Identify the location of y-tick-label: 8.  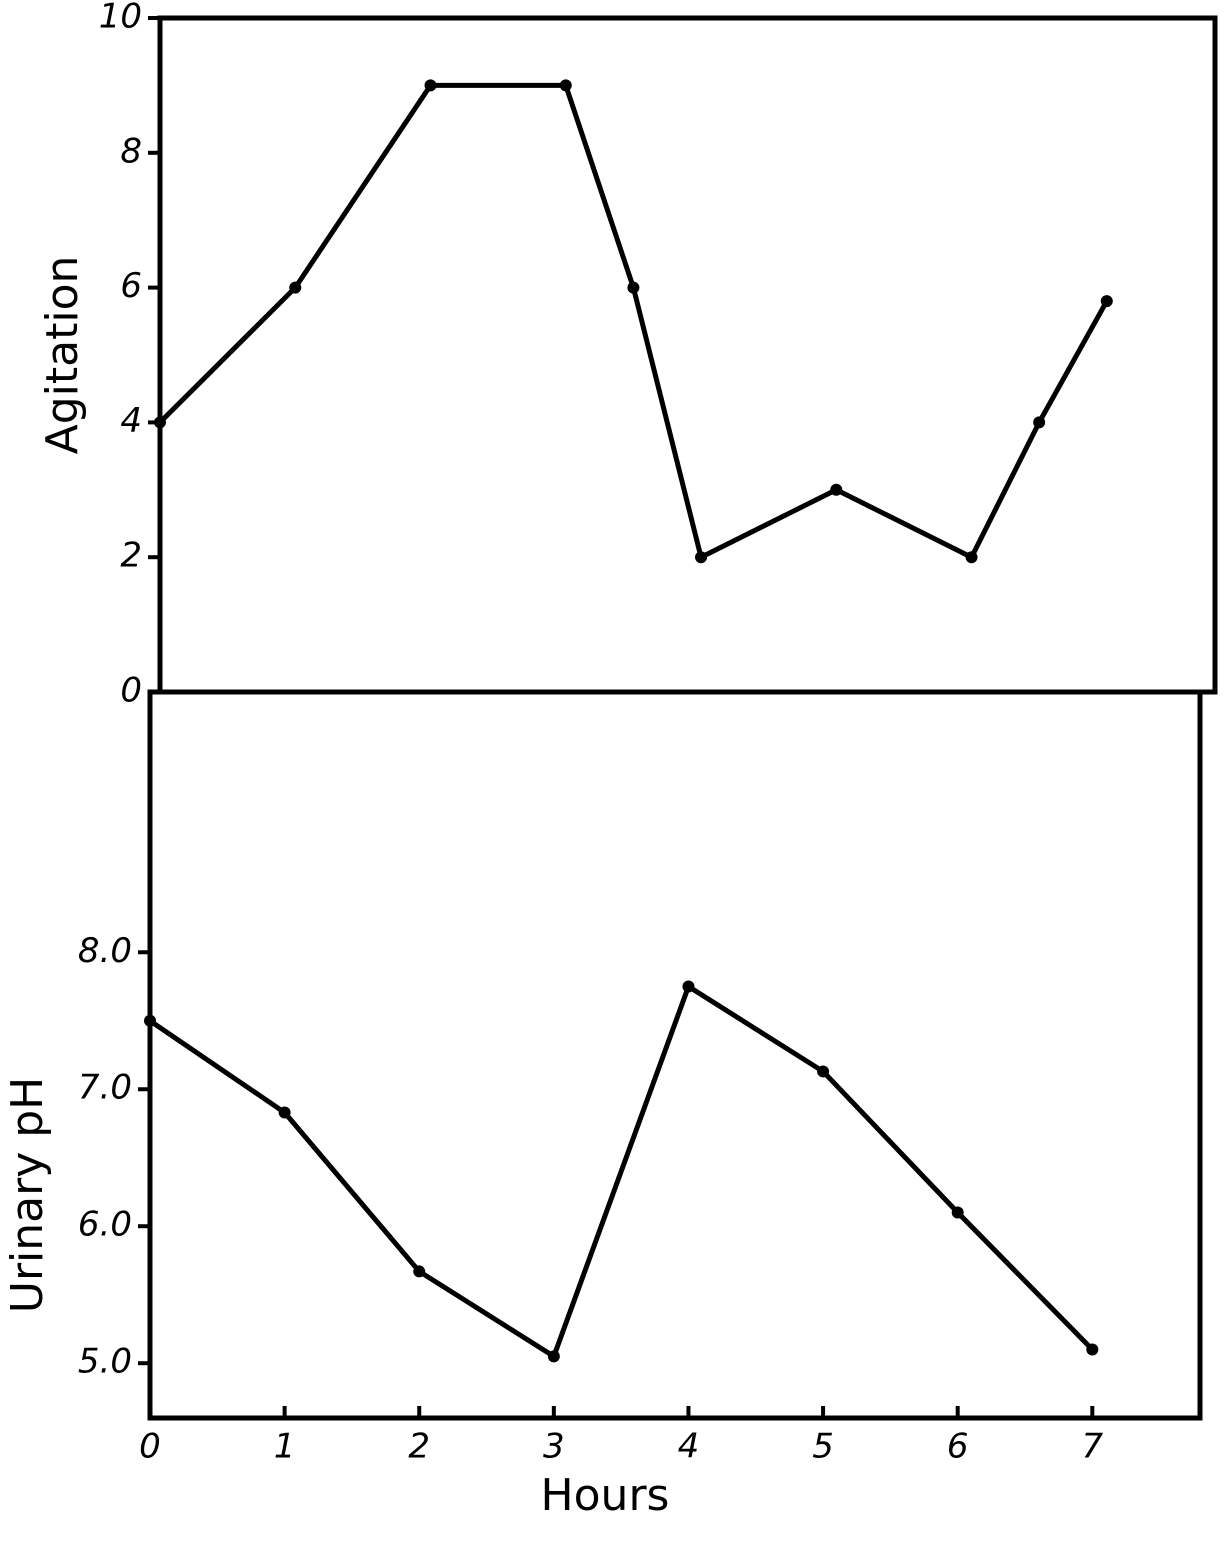
(131, 151).